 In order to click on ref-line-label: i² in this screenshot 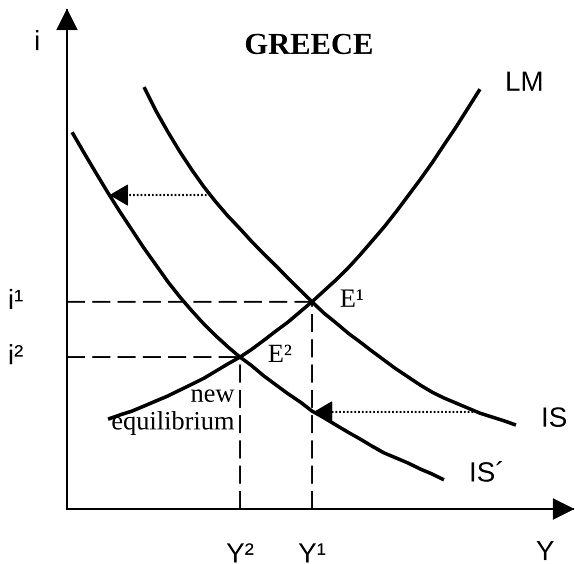, I will do `click(16, 354)`.